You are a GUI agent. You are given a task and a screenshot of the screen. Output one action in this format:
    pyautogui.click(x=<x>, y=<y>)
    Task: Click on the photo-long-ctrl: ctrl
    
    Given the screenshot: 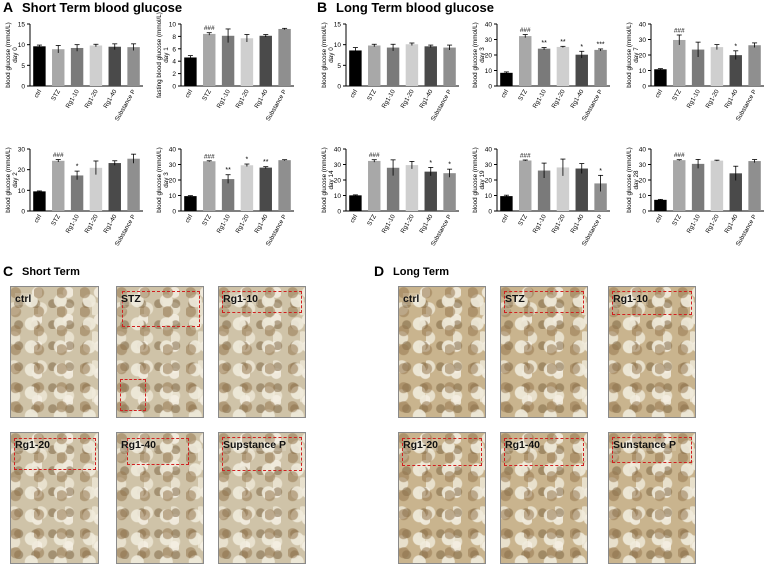 What is the action you would take?
    pyautogui.click(x=442, y=352)
    